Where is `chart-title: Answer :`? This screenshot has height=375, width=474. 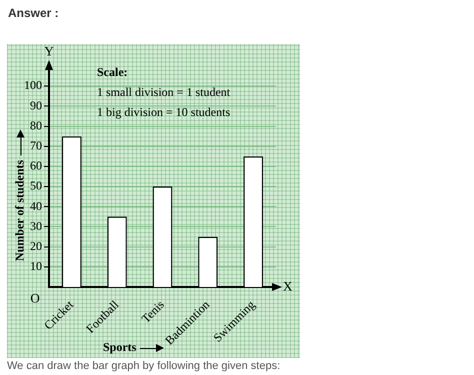 chart-title: Answer : is located at coordinates (33, 13).